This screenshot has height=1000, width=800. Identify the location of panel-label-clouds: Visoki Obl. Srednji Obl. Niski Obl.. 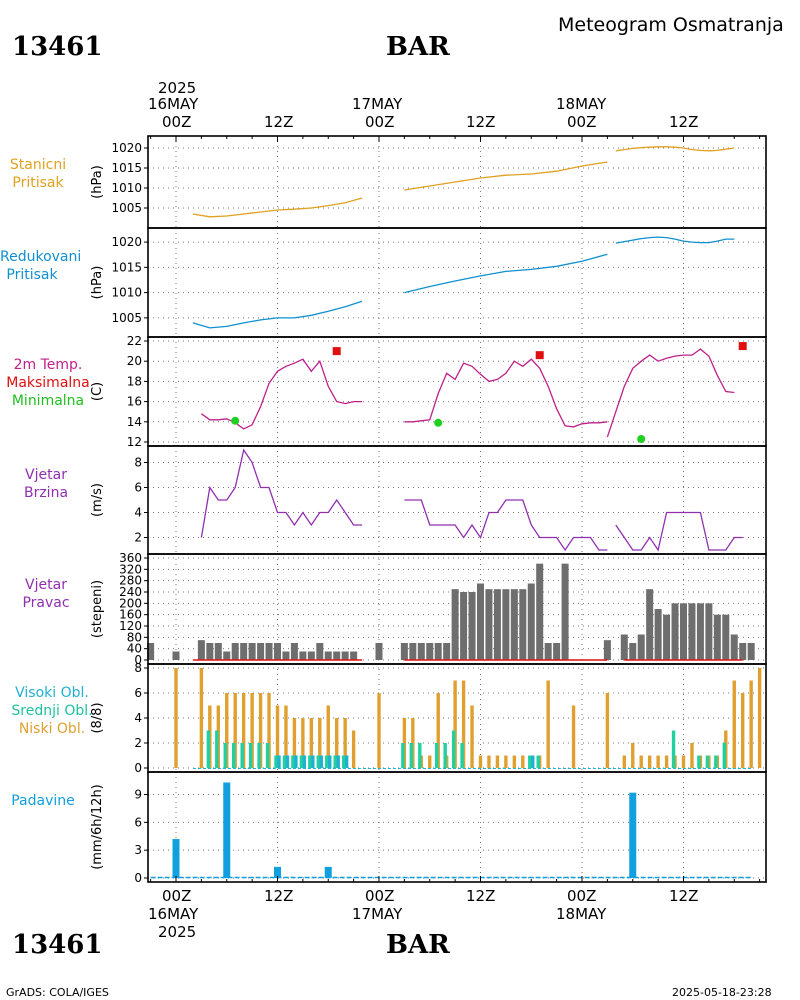
(52, 711).